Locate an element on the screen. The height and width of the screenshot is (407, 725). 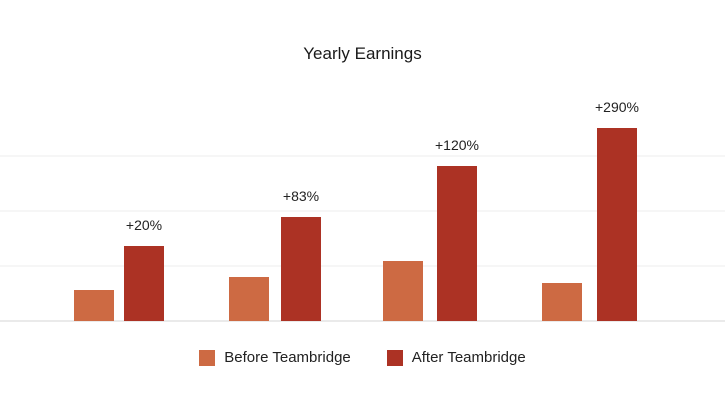
chart-title: Yearly Earnings is located at coordinates (362, 53).